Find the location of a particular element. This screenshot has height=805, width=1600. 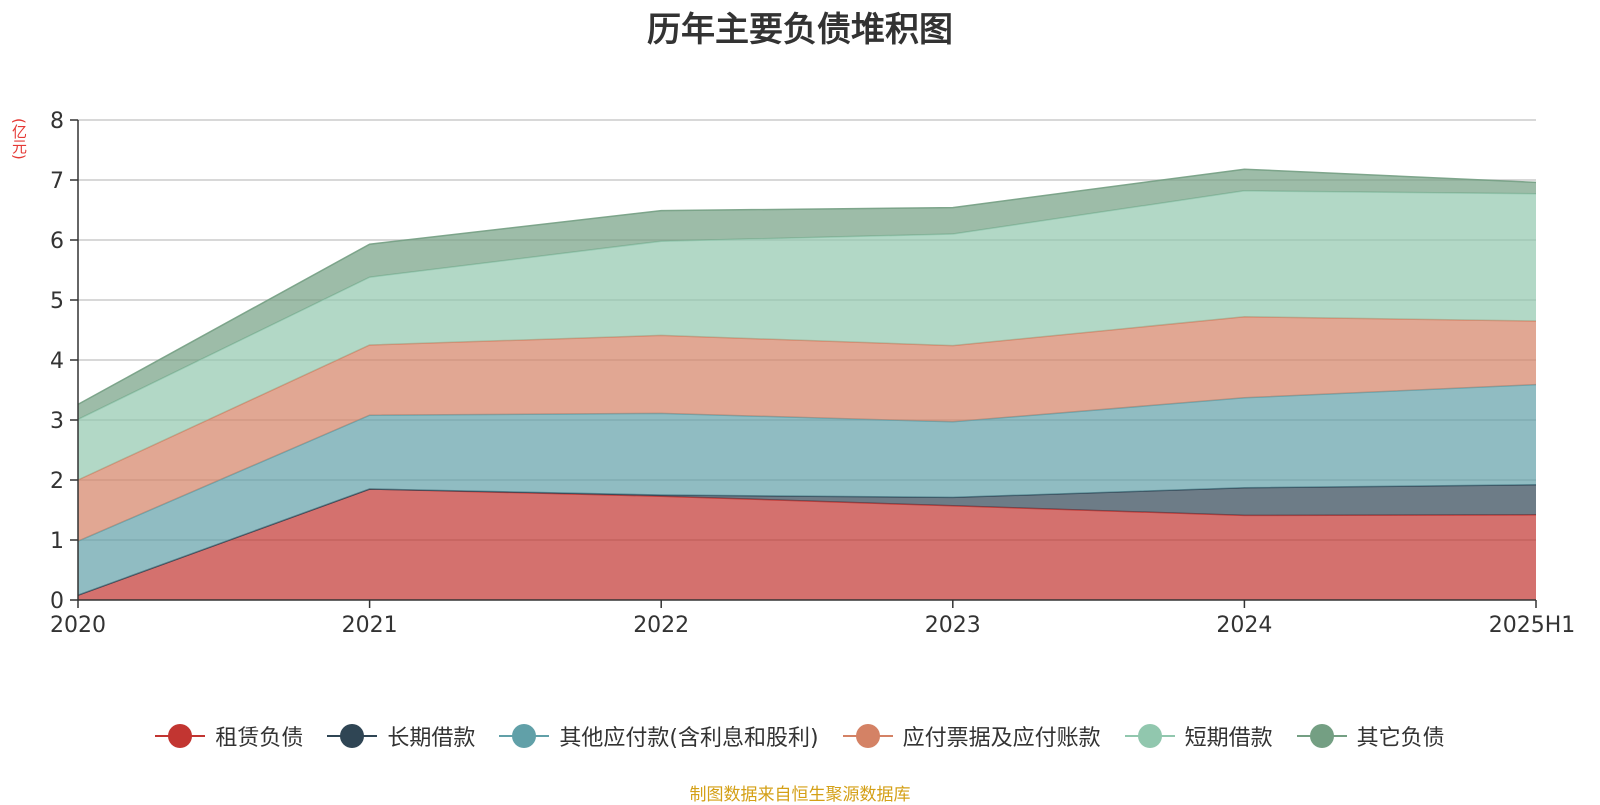

legend-label: 其他应付款(含利息和股利) is located at coordinates (689, 738).